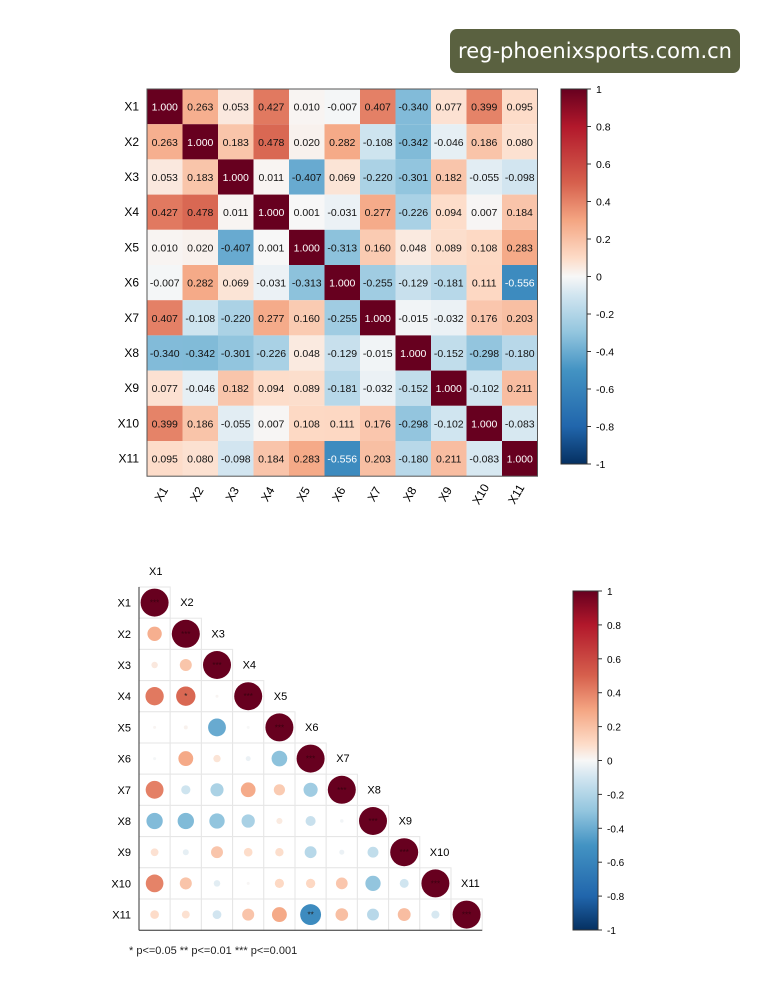  Describe the element at coordinates (131, 353) in the screenshot. I see `heatmap-row-label: X8` at that location.